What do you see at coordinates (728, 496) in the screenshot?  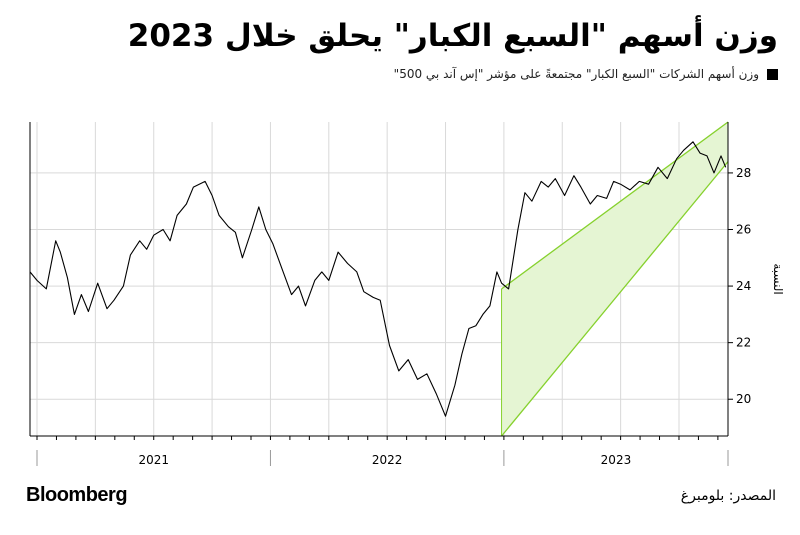 I see `source-note: المصدر: بلومبرغ` at bounding box center [728, 496].